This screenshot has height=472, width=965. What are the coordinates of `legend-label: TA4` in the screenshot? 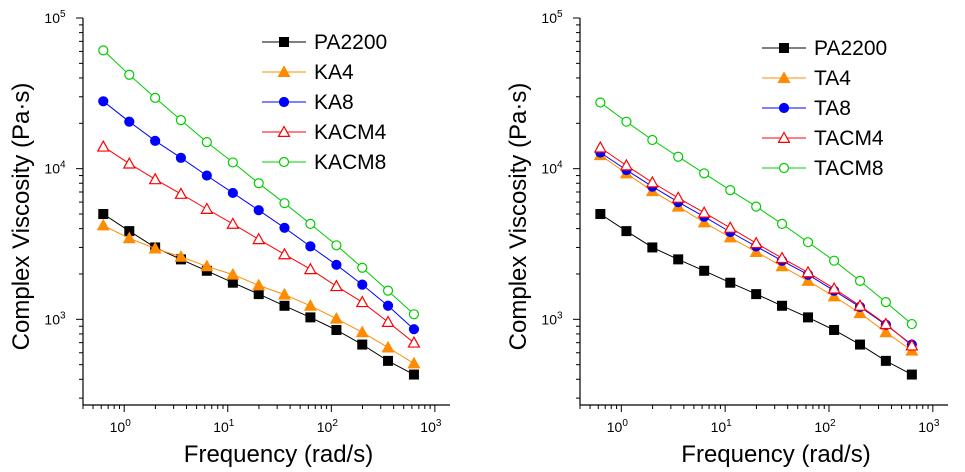 It's located at (832, 78).